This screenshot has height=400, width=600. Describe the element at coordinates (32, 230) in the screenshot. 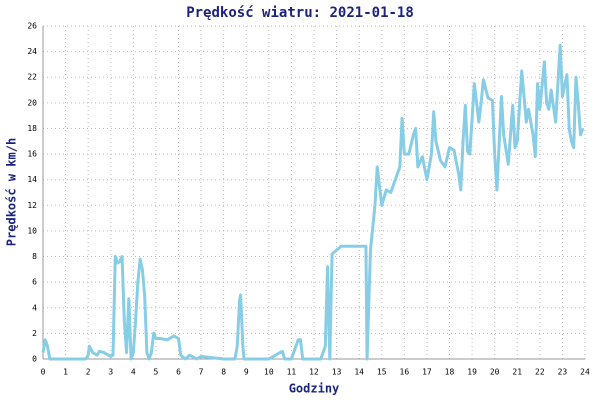

I see `y-tick-label: 10` at that location.